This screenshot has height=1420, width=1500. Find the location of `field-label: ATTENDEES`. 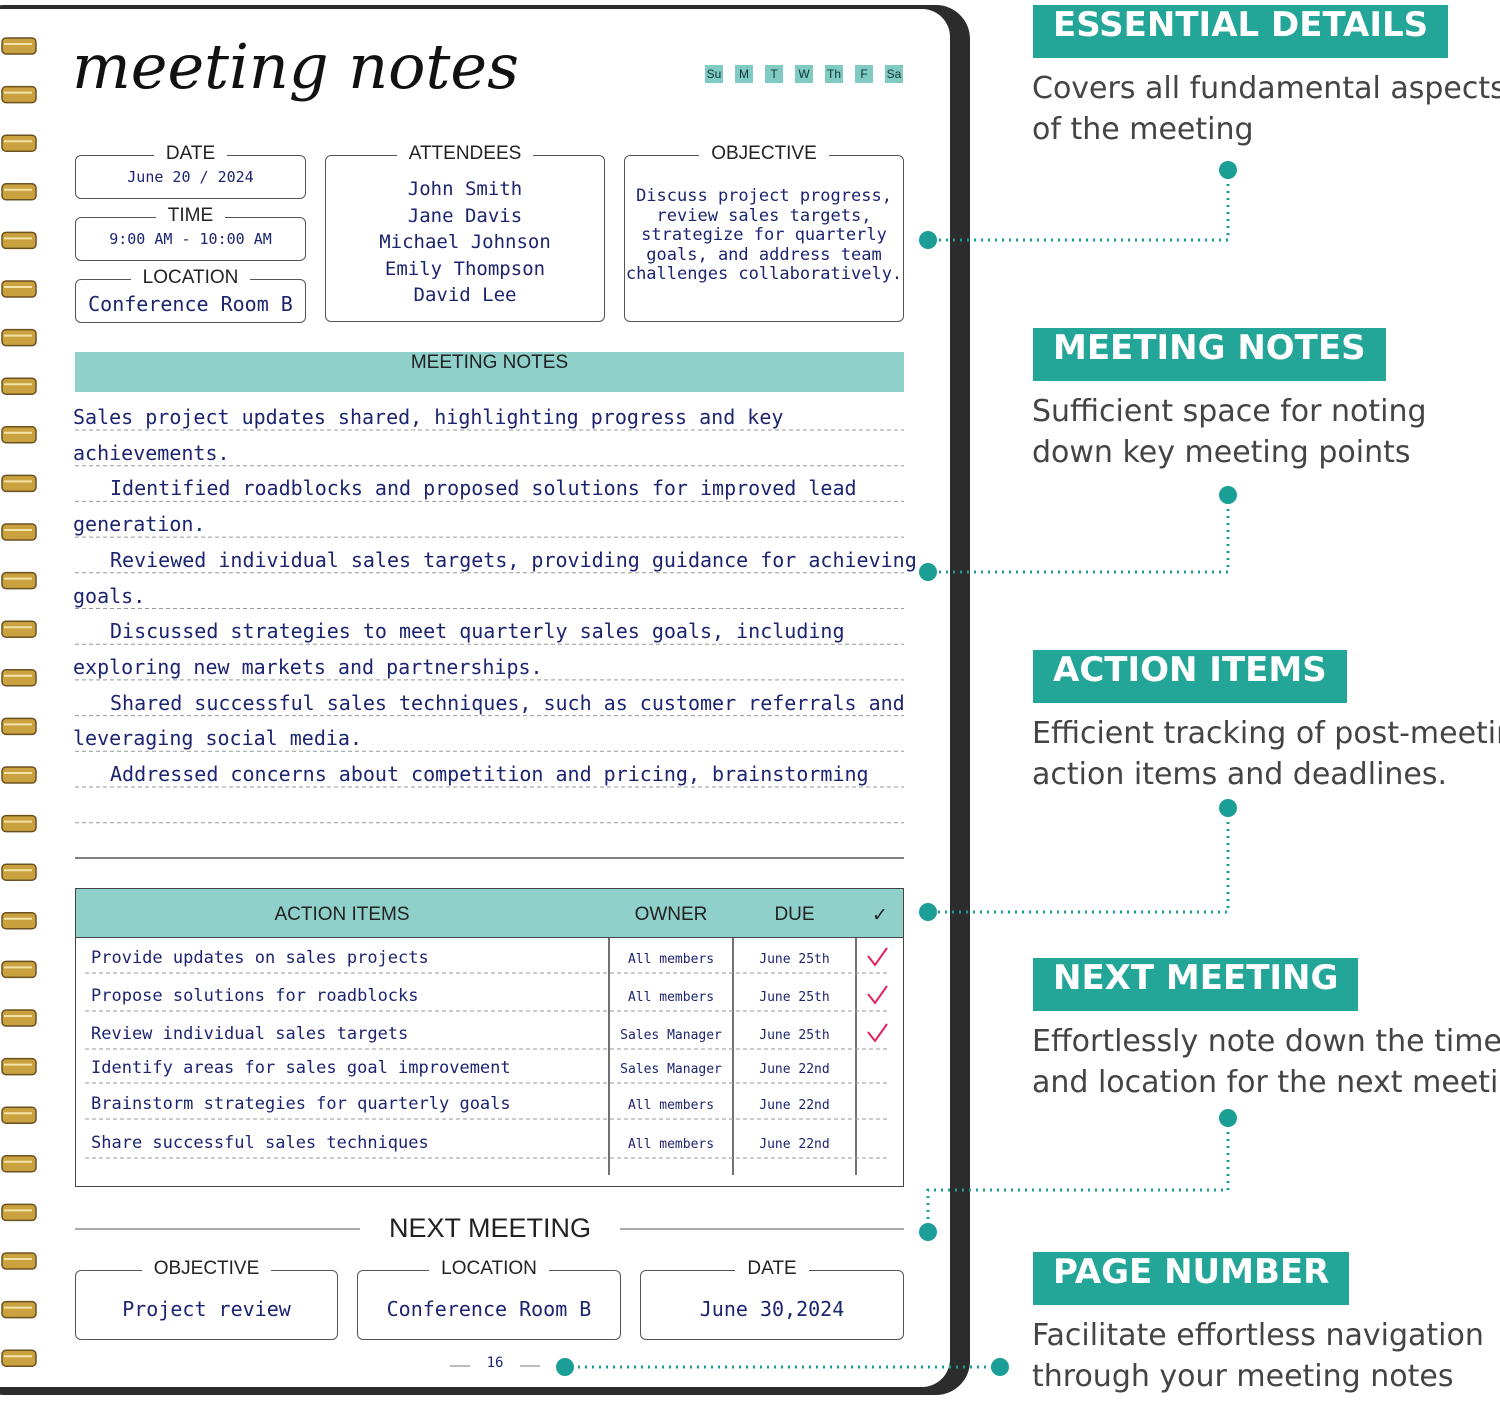

field-label: ATTENDEES is located at coordinates (465, 154).